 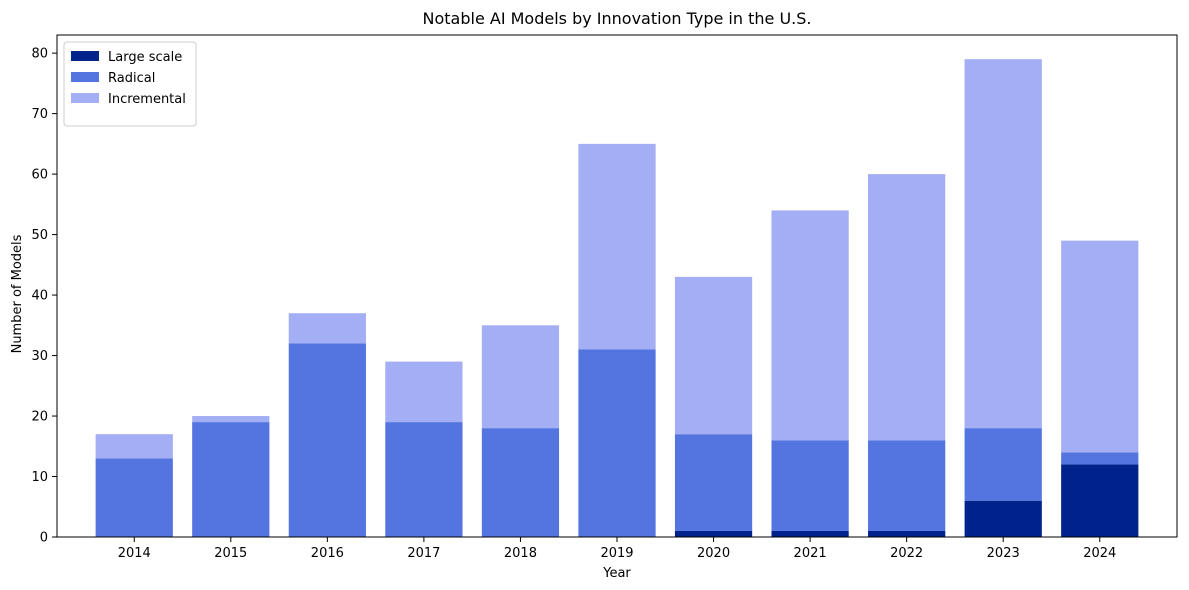 What do you see at coordinates (134, 553) in the screenshot?
I see `x-tick-label-2014: 2014` at bounding box center [134, 553].